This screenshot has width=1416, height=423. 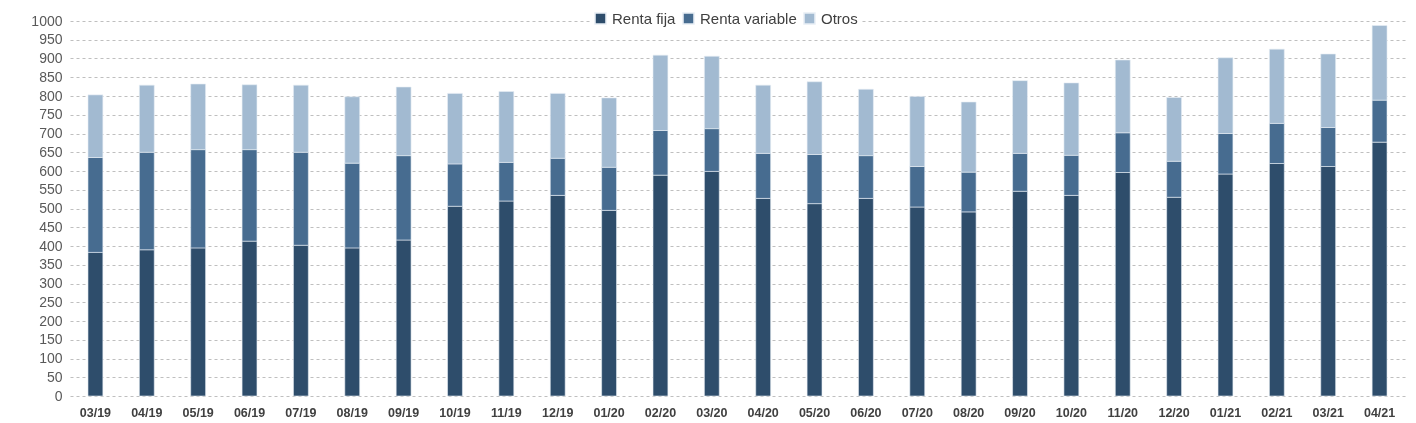 I want to click on x-tick-label: 07/20, so click(x=917, y=412).